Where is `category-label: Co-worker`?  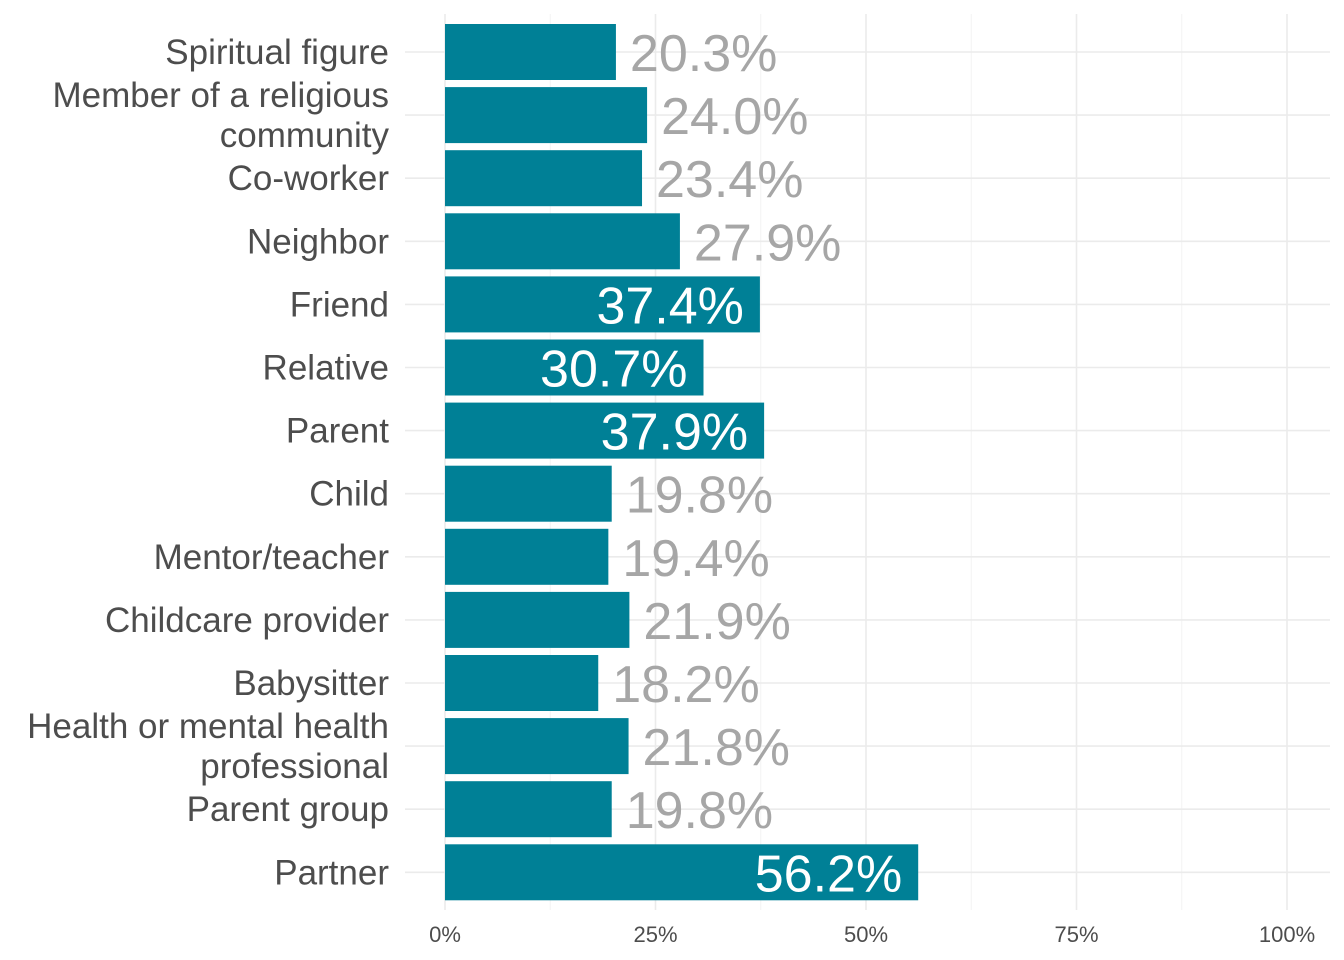
category-label: Co-worker is located at coordinates (309, 178).